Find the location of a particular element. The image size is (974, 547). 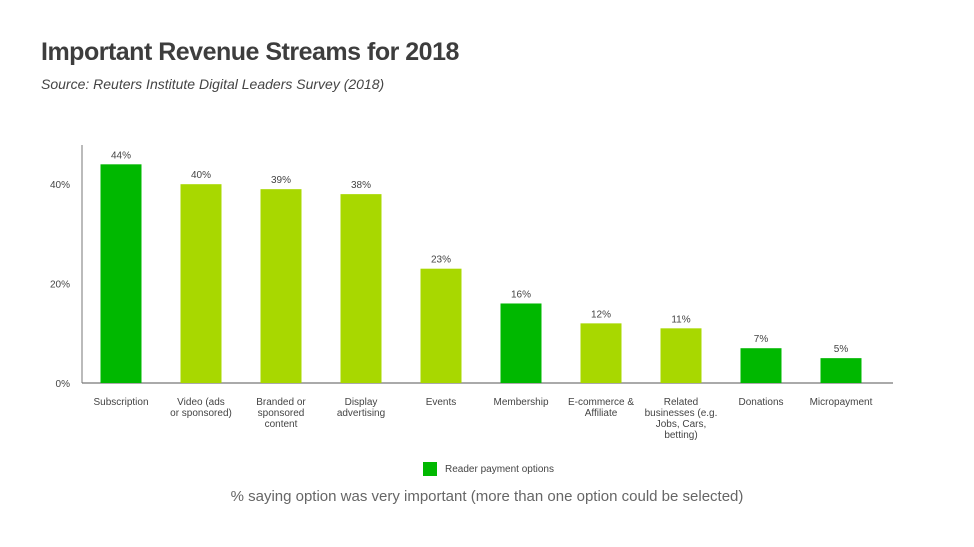

data-label: 7% is located at coordinates (761, 339).